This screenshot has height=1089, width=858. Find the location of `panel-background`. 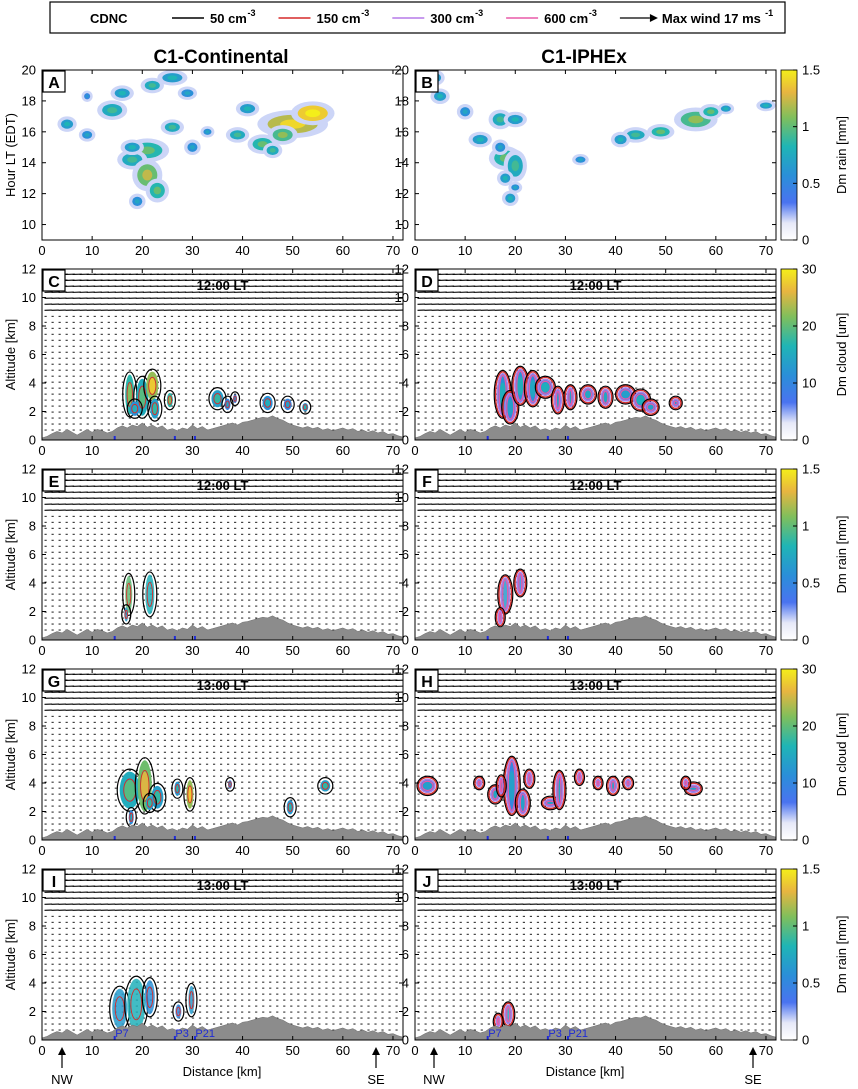

panel-background is located at coordinates (595, 354).